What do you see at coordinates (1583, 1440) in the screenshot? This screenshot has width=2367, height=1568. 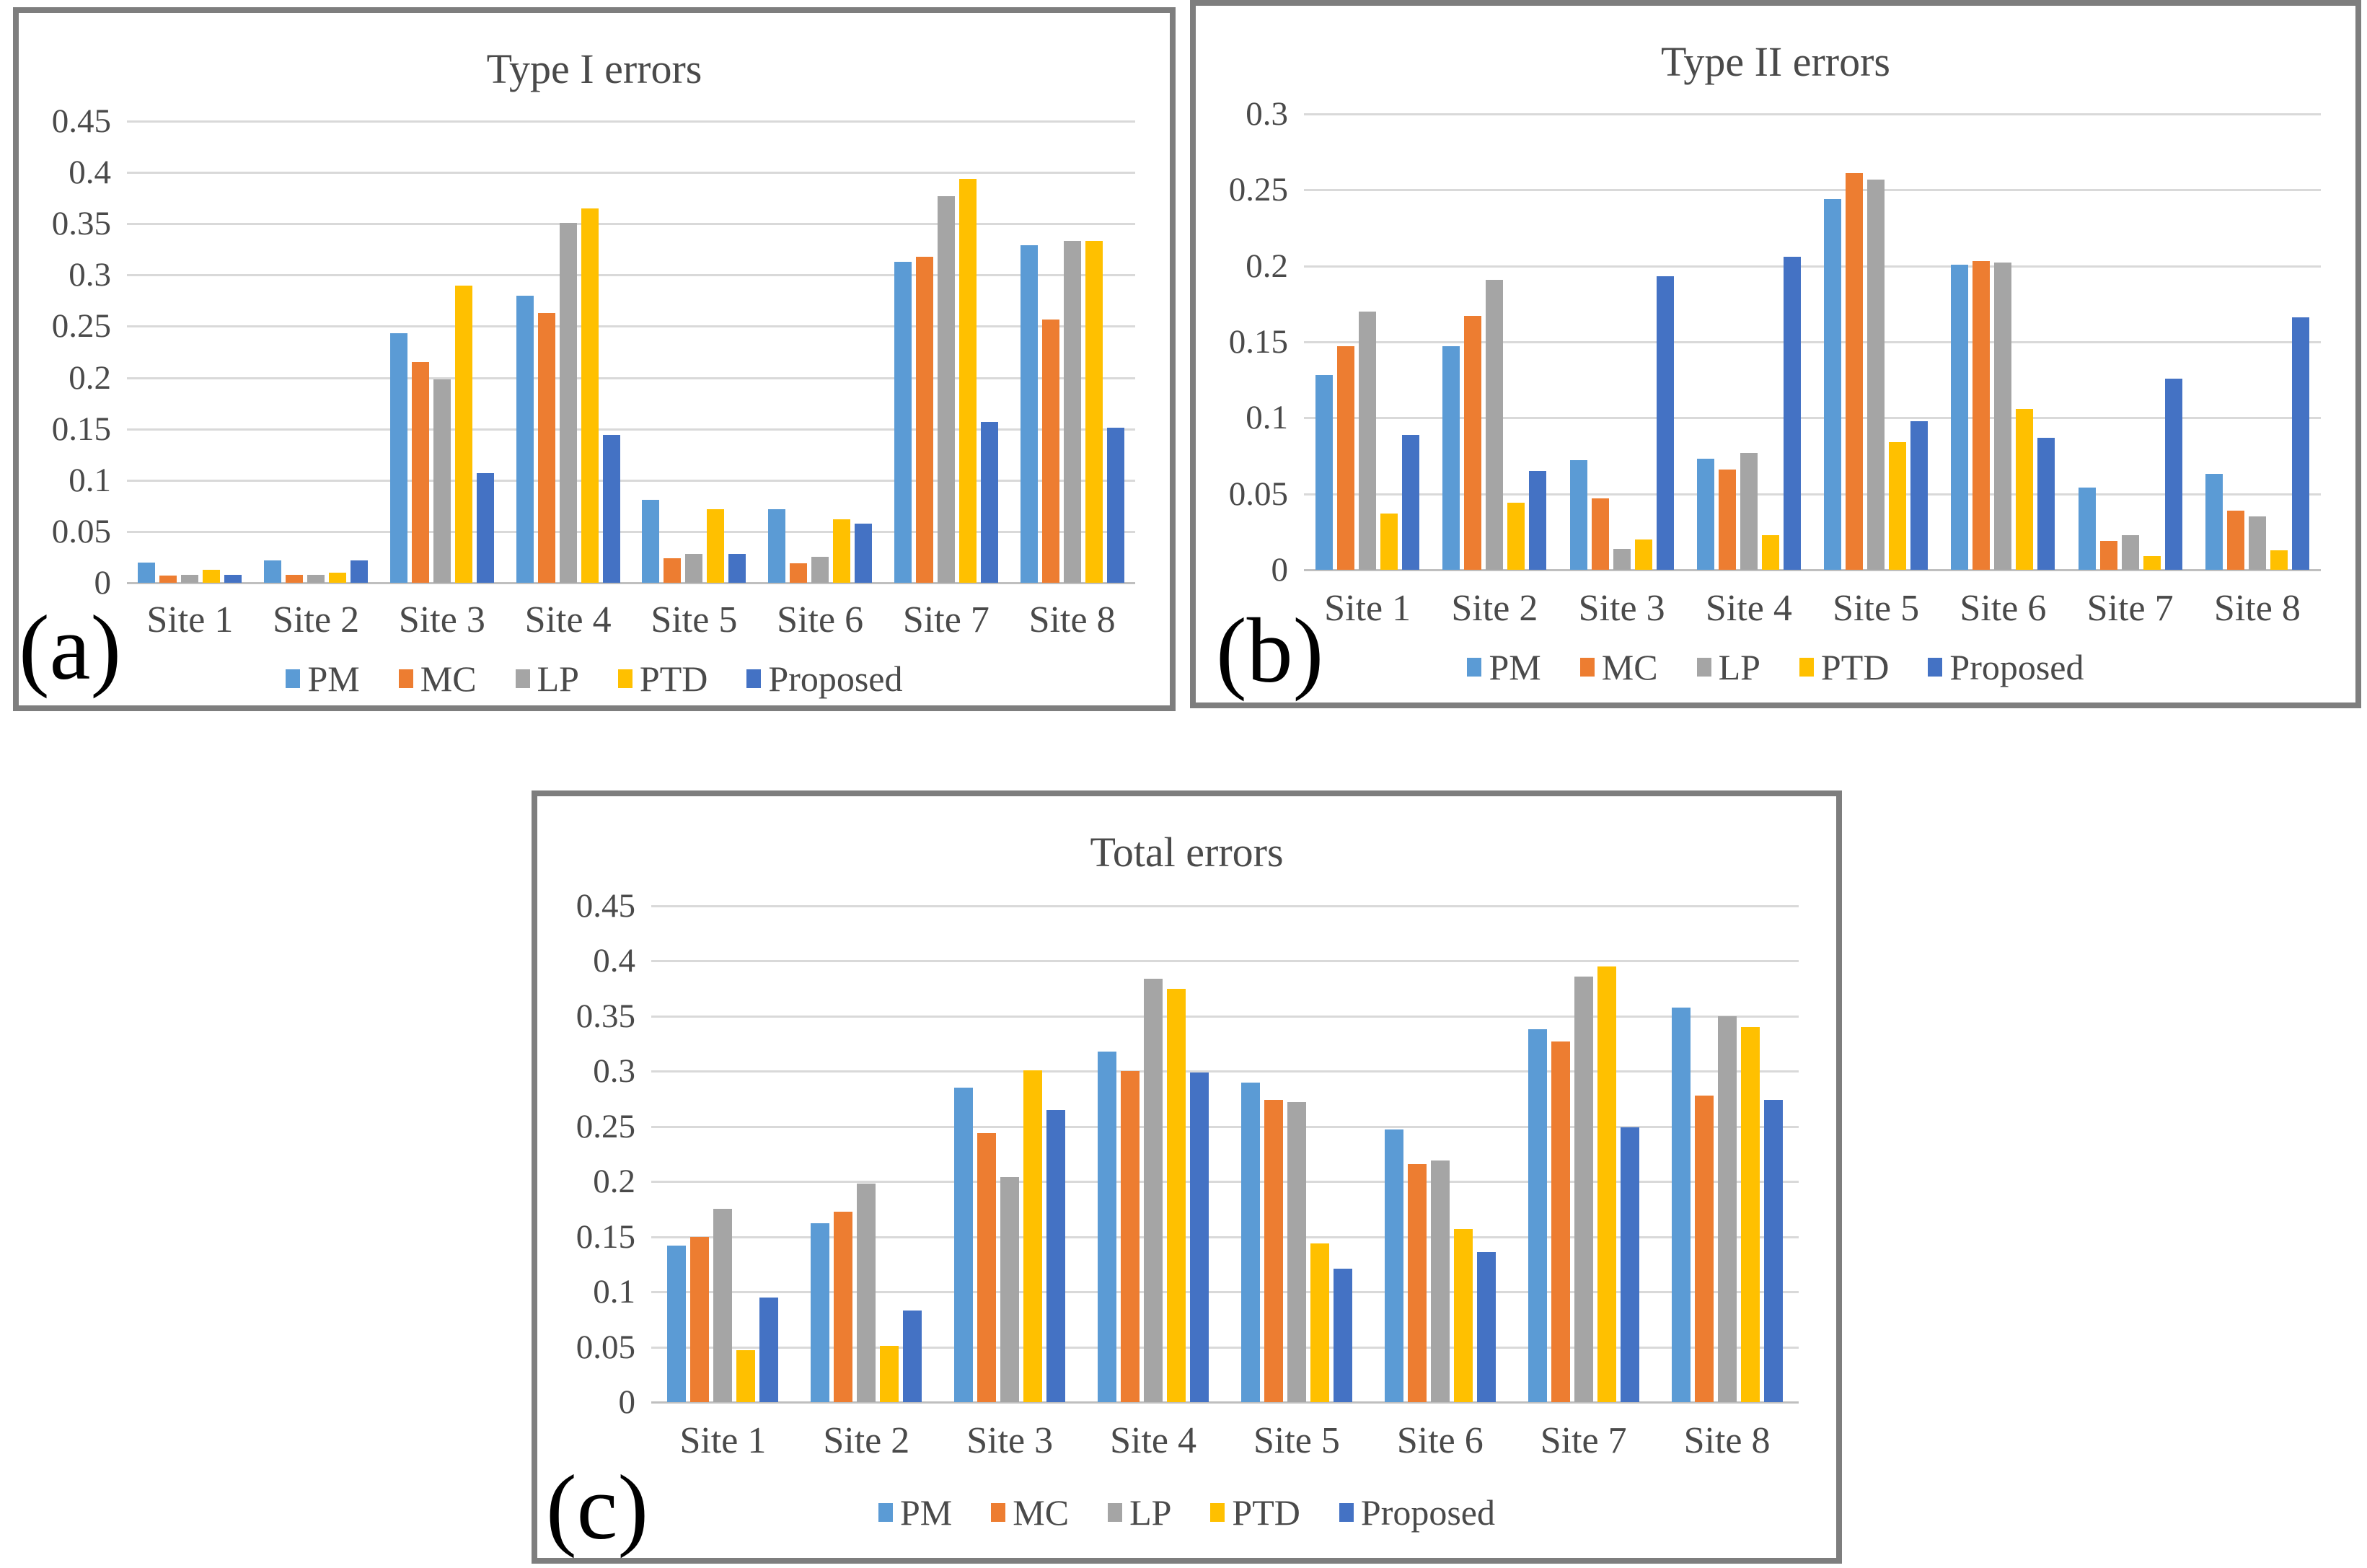 I see `x-tick-label-site-7: Site 7` at bounding box center [1583, 1440].